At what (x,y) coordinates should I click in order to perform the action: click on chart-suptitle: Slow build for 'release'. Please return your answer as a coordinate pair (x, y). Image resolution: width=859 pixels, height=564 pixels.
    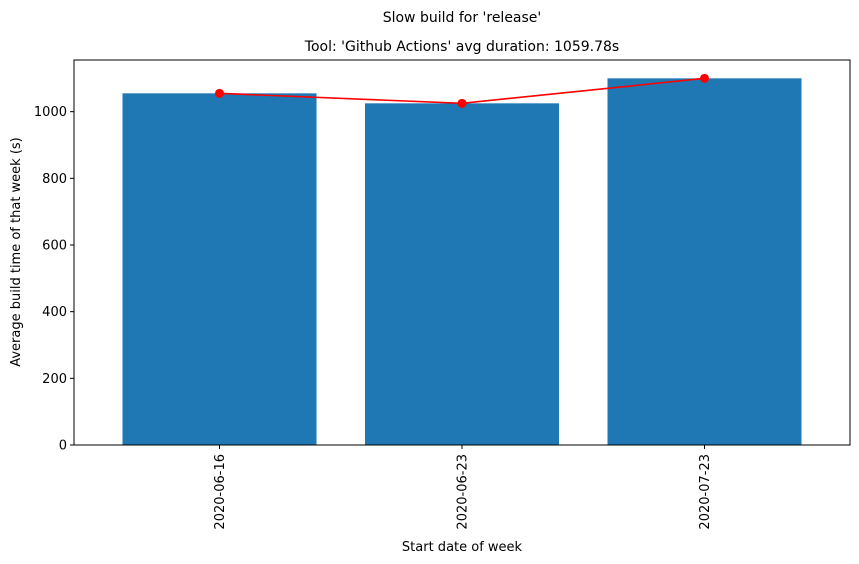
    Looking at the image, I should click on (462, 18).